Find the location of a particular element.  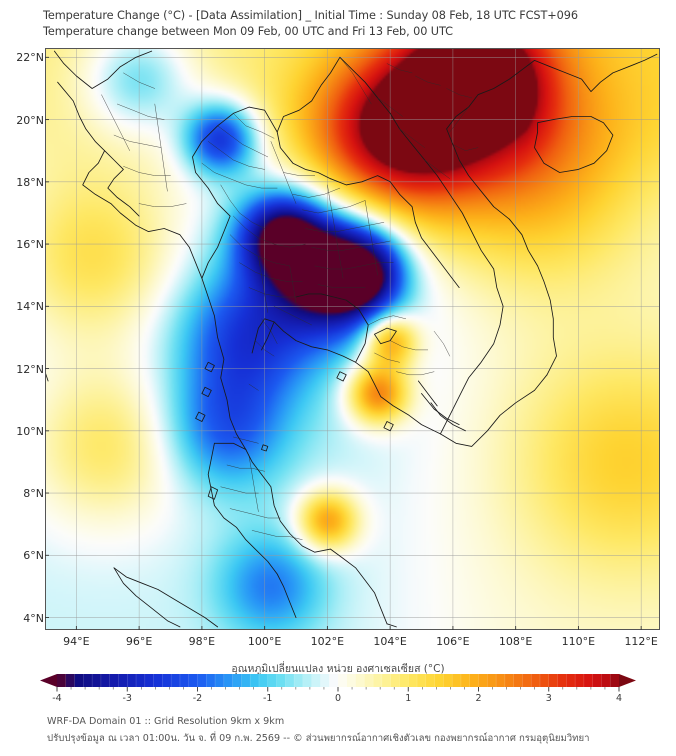

xtick-label: 96°E is located at coordinates (139, 641).